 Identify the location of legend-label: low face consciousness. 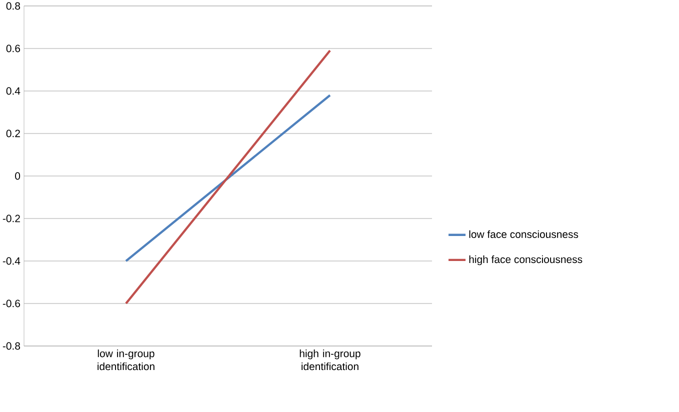
(523, 234).